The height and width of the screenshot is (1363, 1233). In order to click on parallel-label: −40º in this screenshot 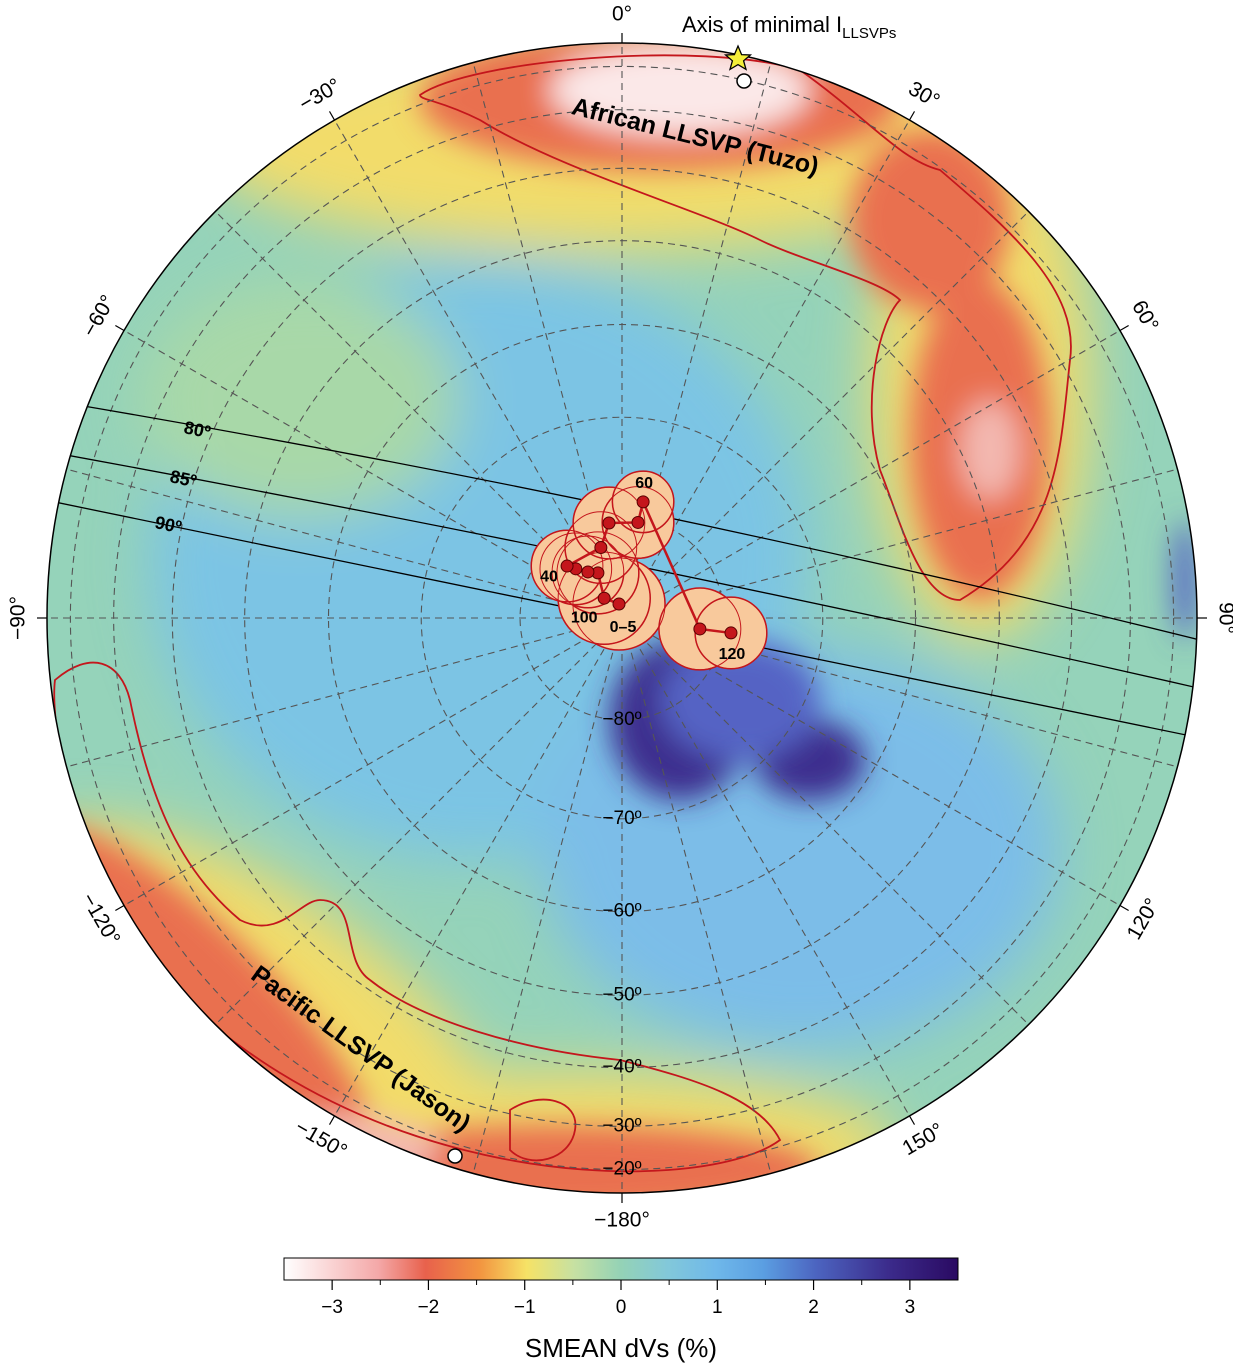, I will do `click(621, 1067)`.